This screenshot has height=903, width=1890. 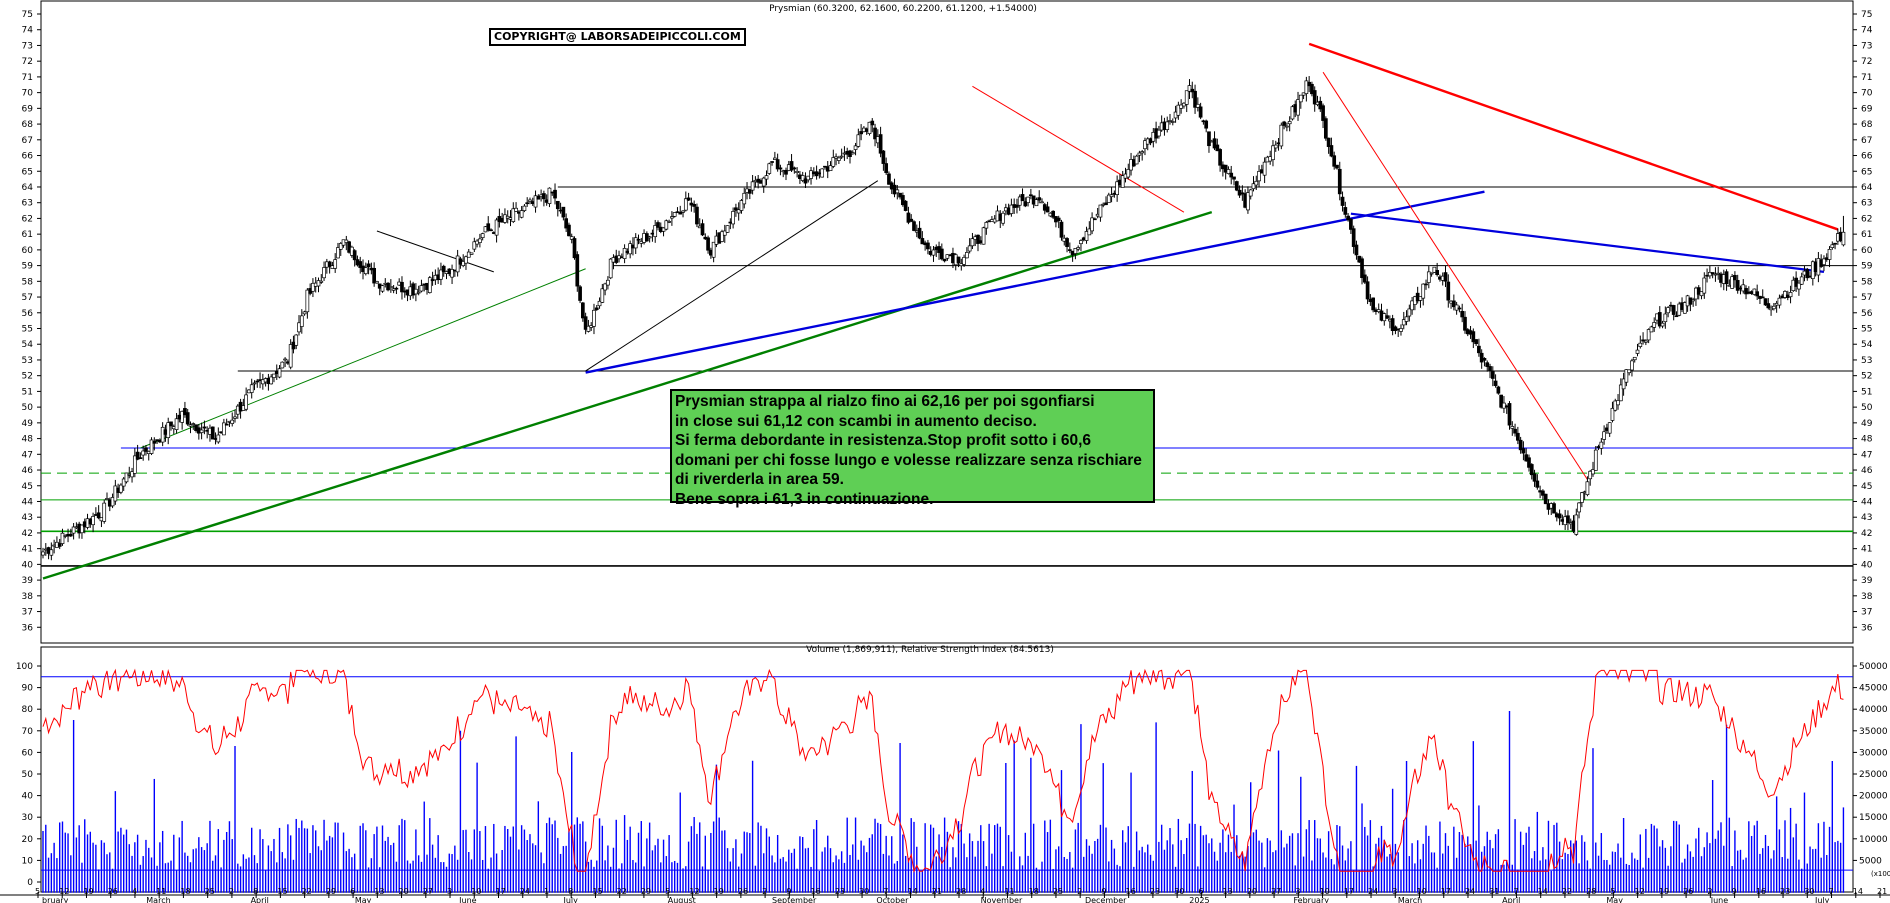 What do you see at coordinates (28, 818) in the screenshot?
I see `rsi-tick-label: 30` at bounding box center [28, 818].